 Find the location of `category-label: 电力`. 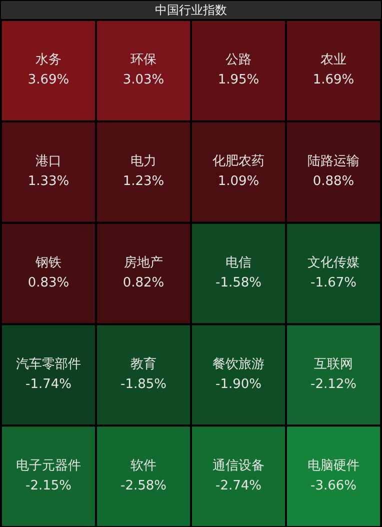

category-label: 电力 is located at coordinates (143, 162).